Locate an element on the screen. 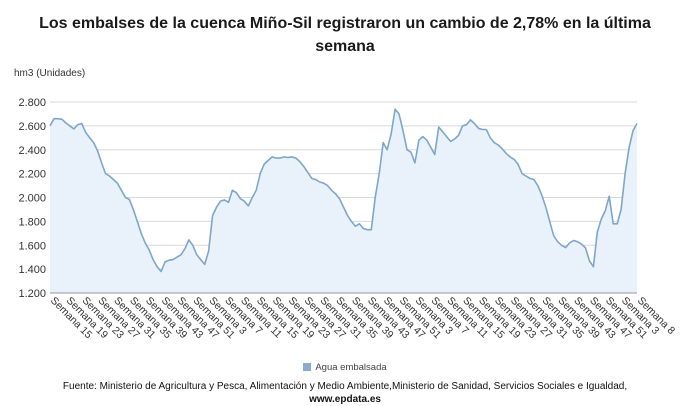 The width and height of the screenshot is (690, 406). y-tick-label: 1.400 is located at coordinates (32, 270).